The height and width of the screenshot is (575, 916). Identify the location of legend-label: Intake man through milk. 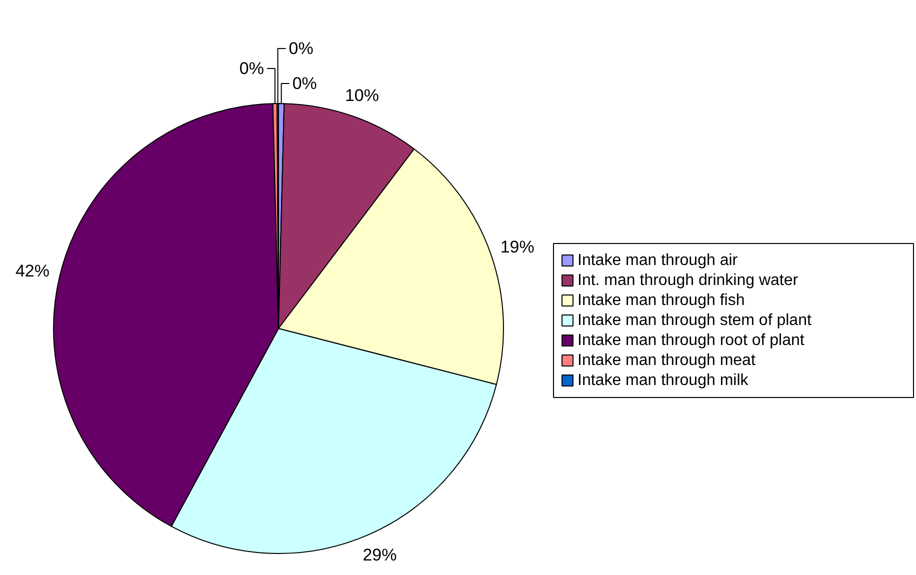
(664, 380).